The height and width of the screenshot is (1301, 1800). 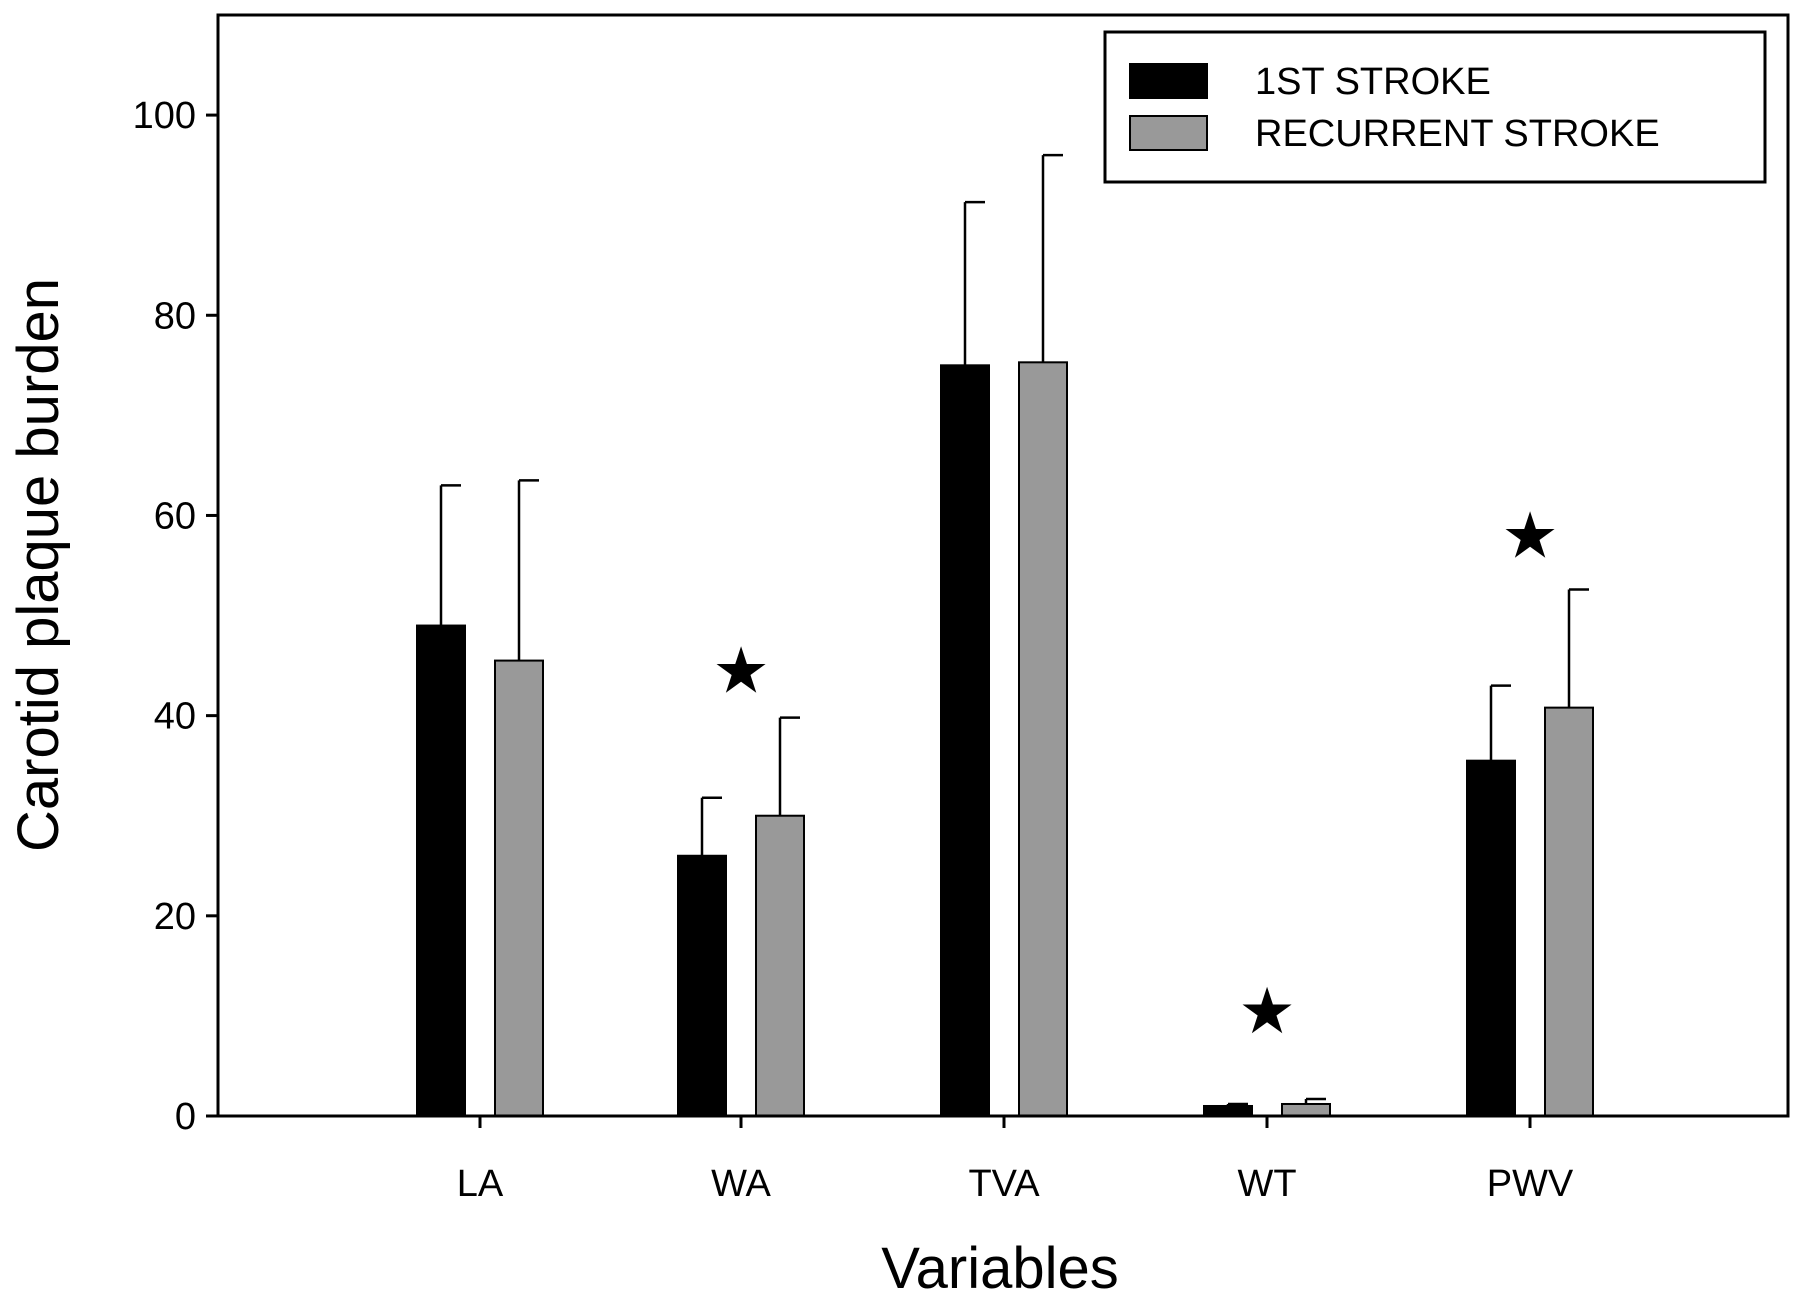 I want to click on significance-star-pwv: ★, so click(x=1529, y=535).